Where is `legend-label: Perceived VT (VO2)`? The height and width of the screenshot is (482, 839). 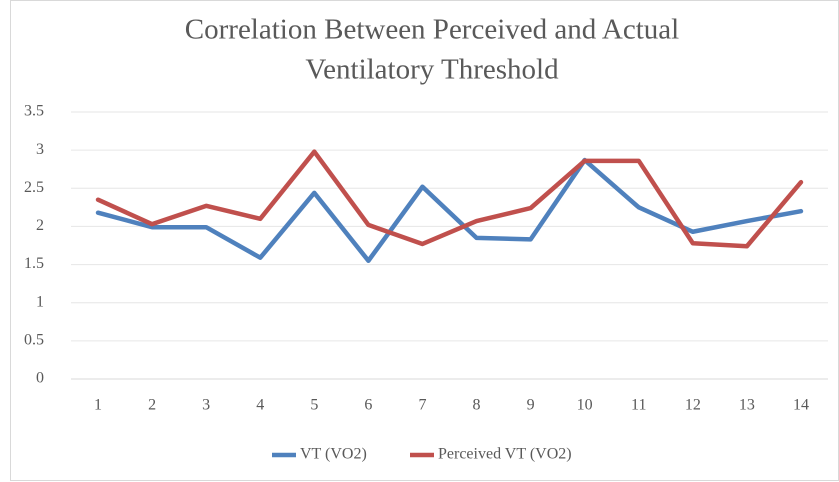
legend-label: Perceived VT (VO2) is located at coordinates (505, 454).